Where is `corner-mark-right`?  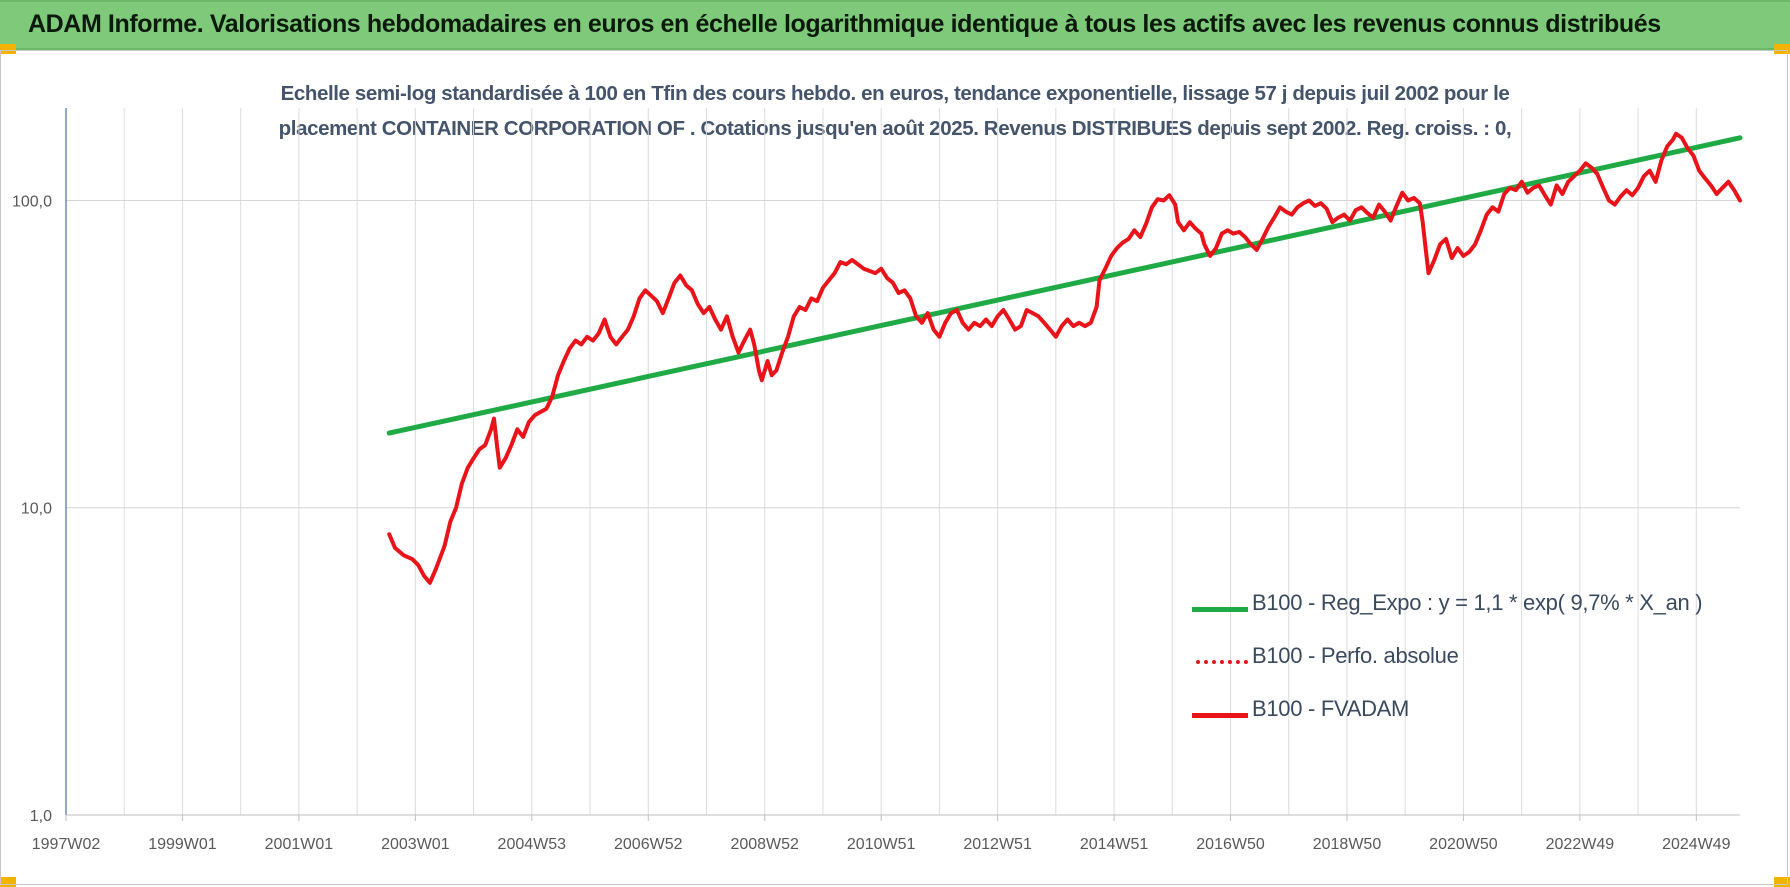
corner-mark-right is located at coordinates (1782, 49).